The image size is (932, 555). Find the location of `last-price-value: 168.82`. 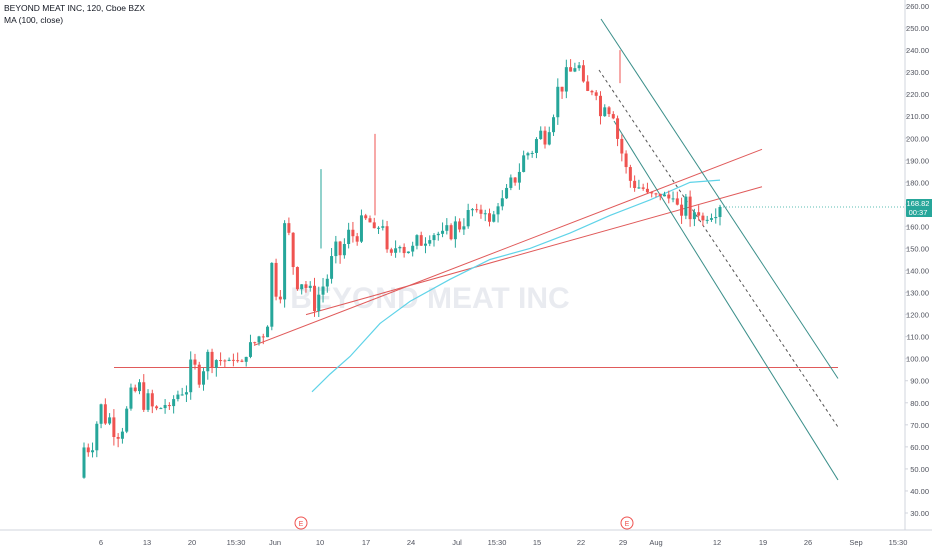

last-price-value: 168.82 is located at coordinates (918, 203).